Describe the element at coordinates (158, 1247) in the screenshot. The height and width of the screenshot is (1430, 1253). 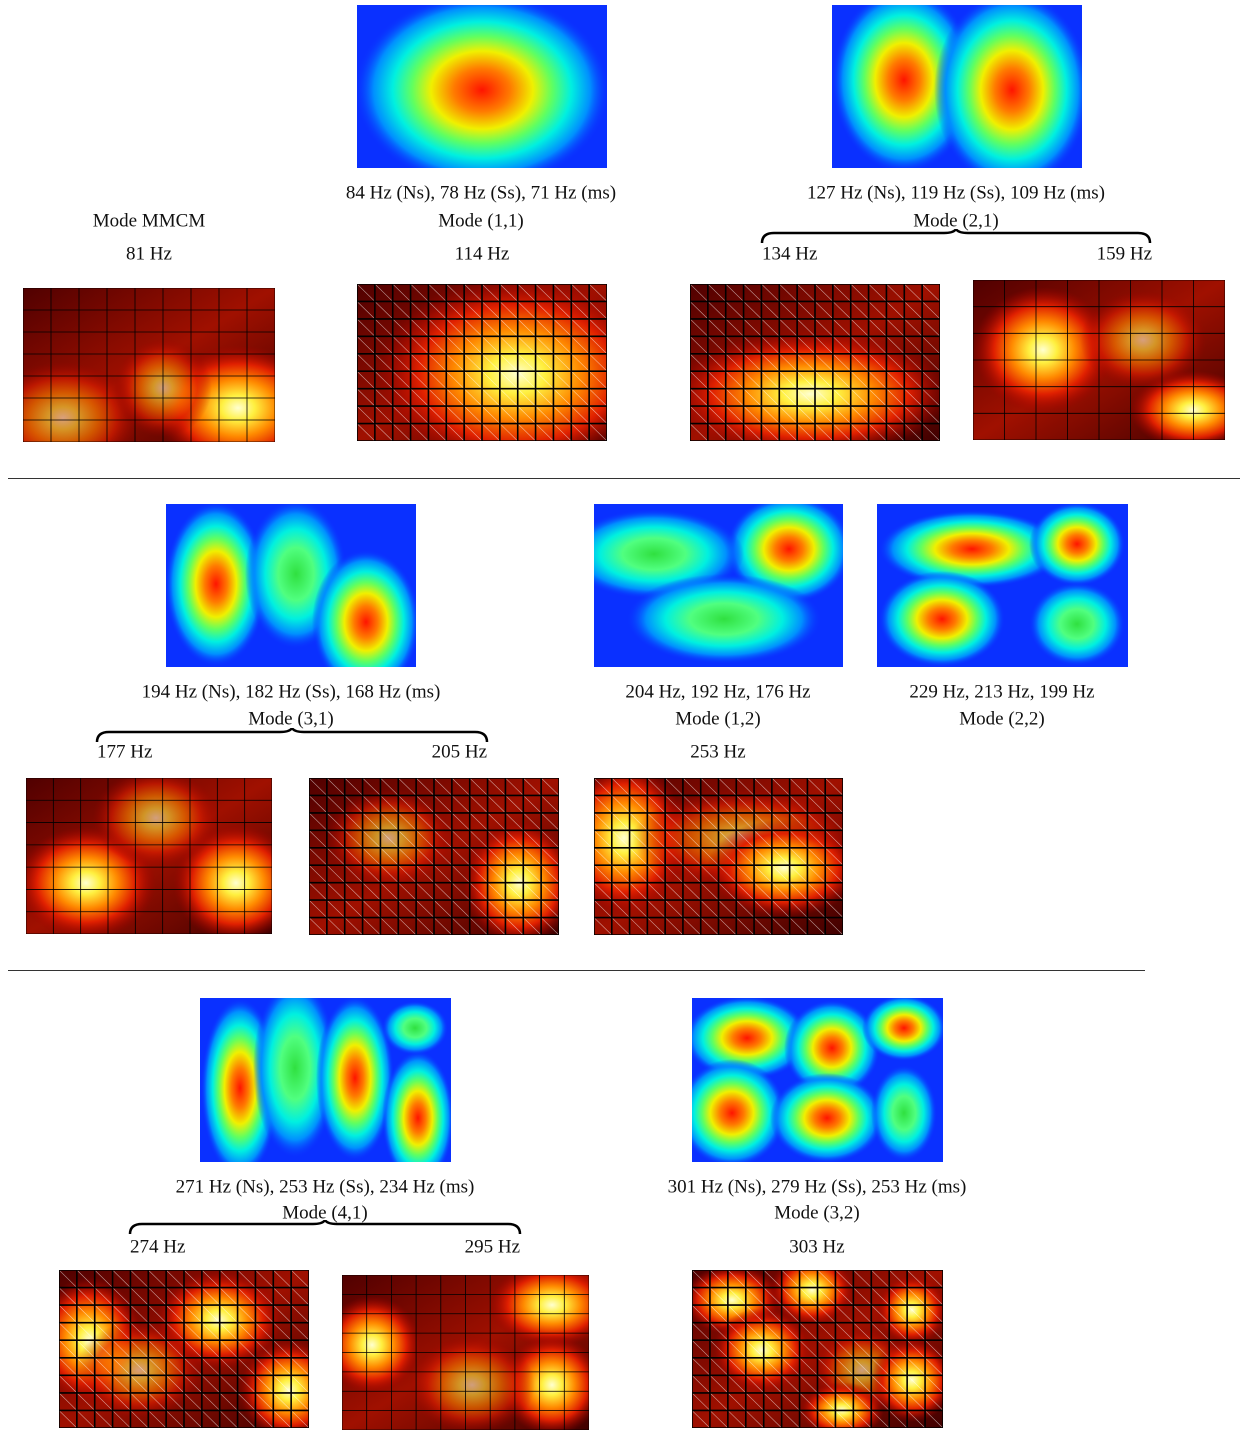
I see `measured-frequency: 274 Hz` at that location.